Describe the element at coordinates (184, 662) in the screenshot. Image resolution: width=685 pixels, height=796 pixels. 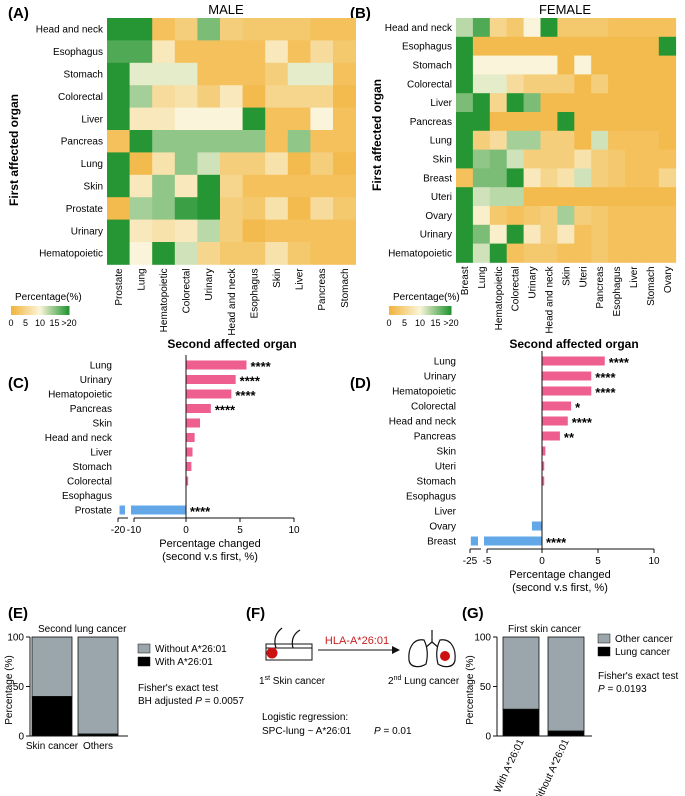
I see `legend-label-with-a-26-01: With A*26:01` at that location.